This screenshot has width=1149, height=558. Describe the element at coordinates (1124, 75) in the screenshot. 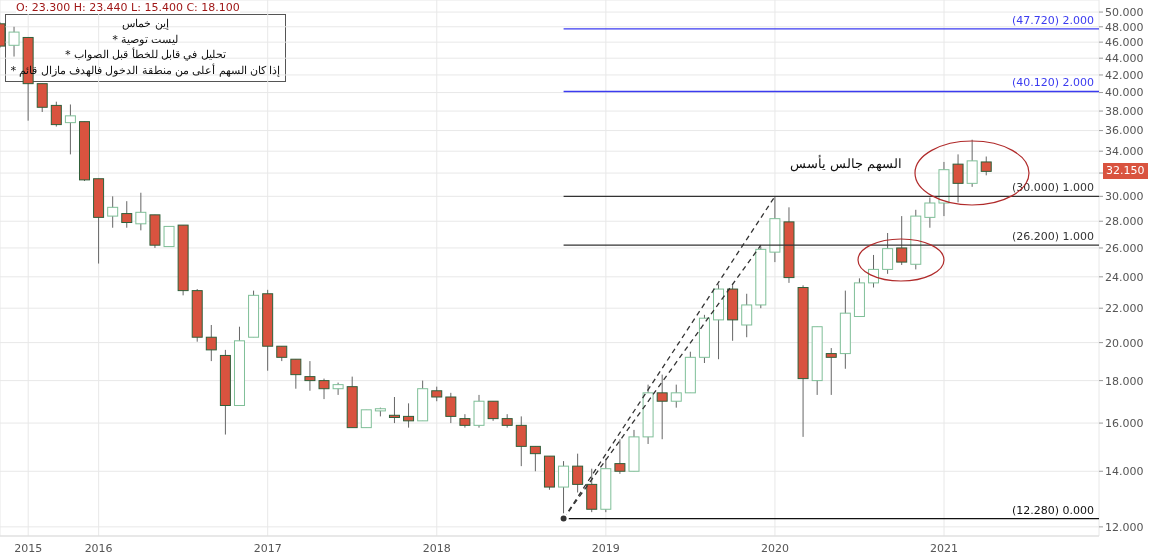

I see `y-tick-label: 42.000` at that location.